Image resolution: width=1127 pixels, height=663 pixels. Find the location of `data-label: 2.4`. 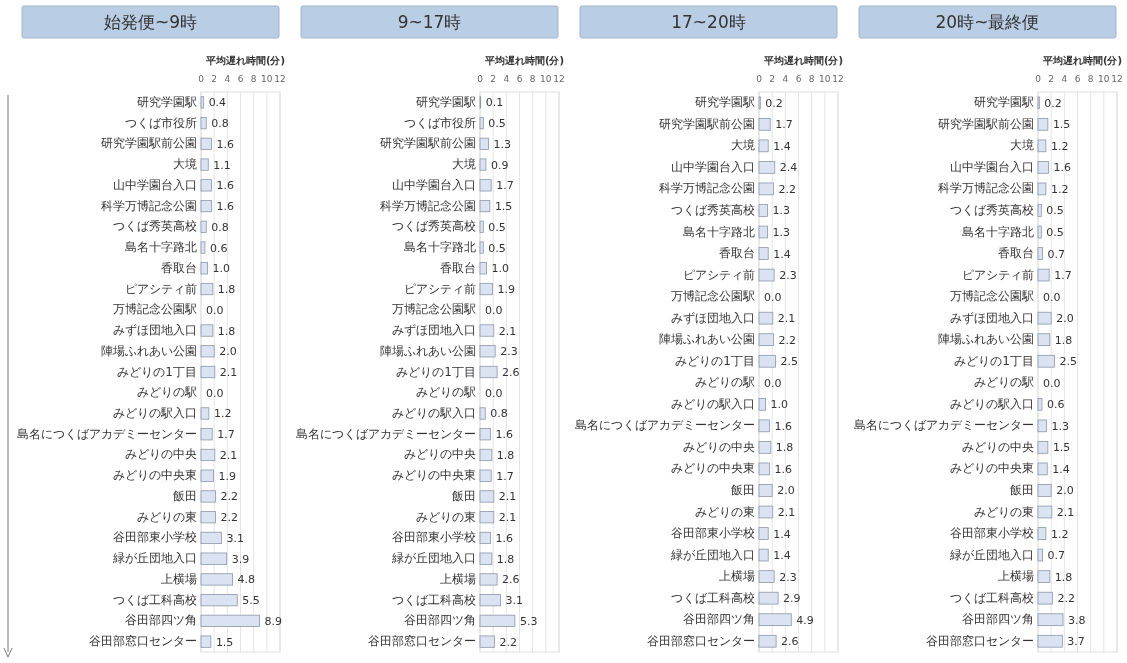

data-label: 2.4 is located at coordinates (788, 168).